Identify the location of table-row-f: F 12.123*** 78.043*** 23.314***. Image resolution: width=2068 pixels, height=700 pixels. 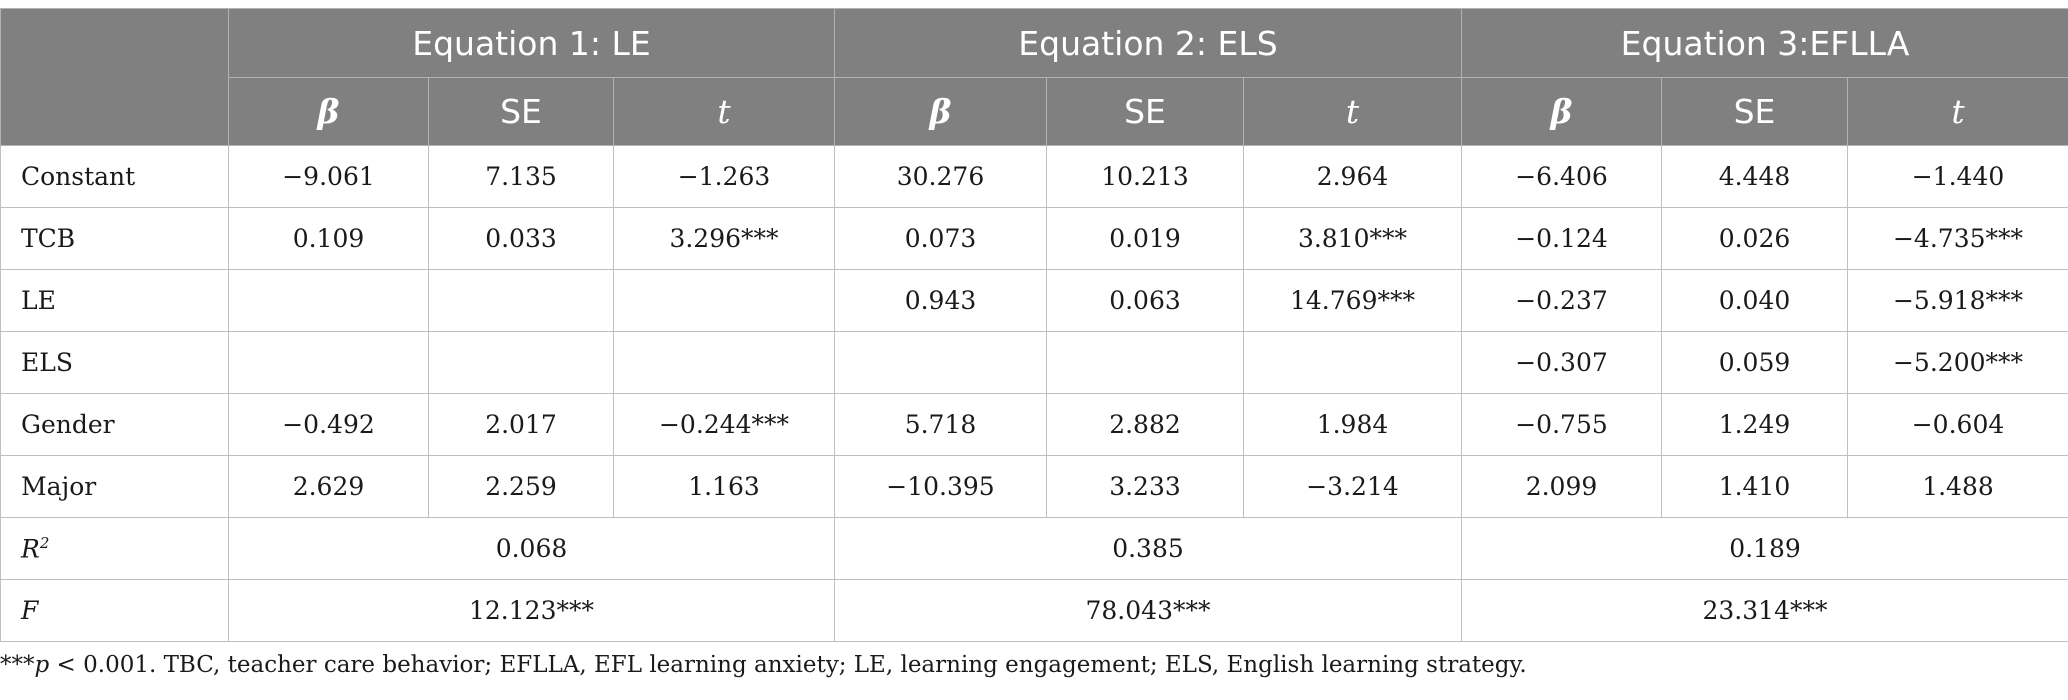
(1034, 610).